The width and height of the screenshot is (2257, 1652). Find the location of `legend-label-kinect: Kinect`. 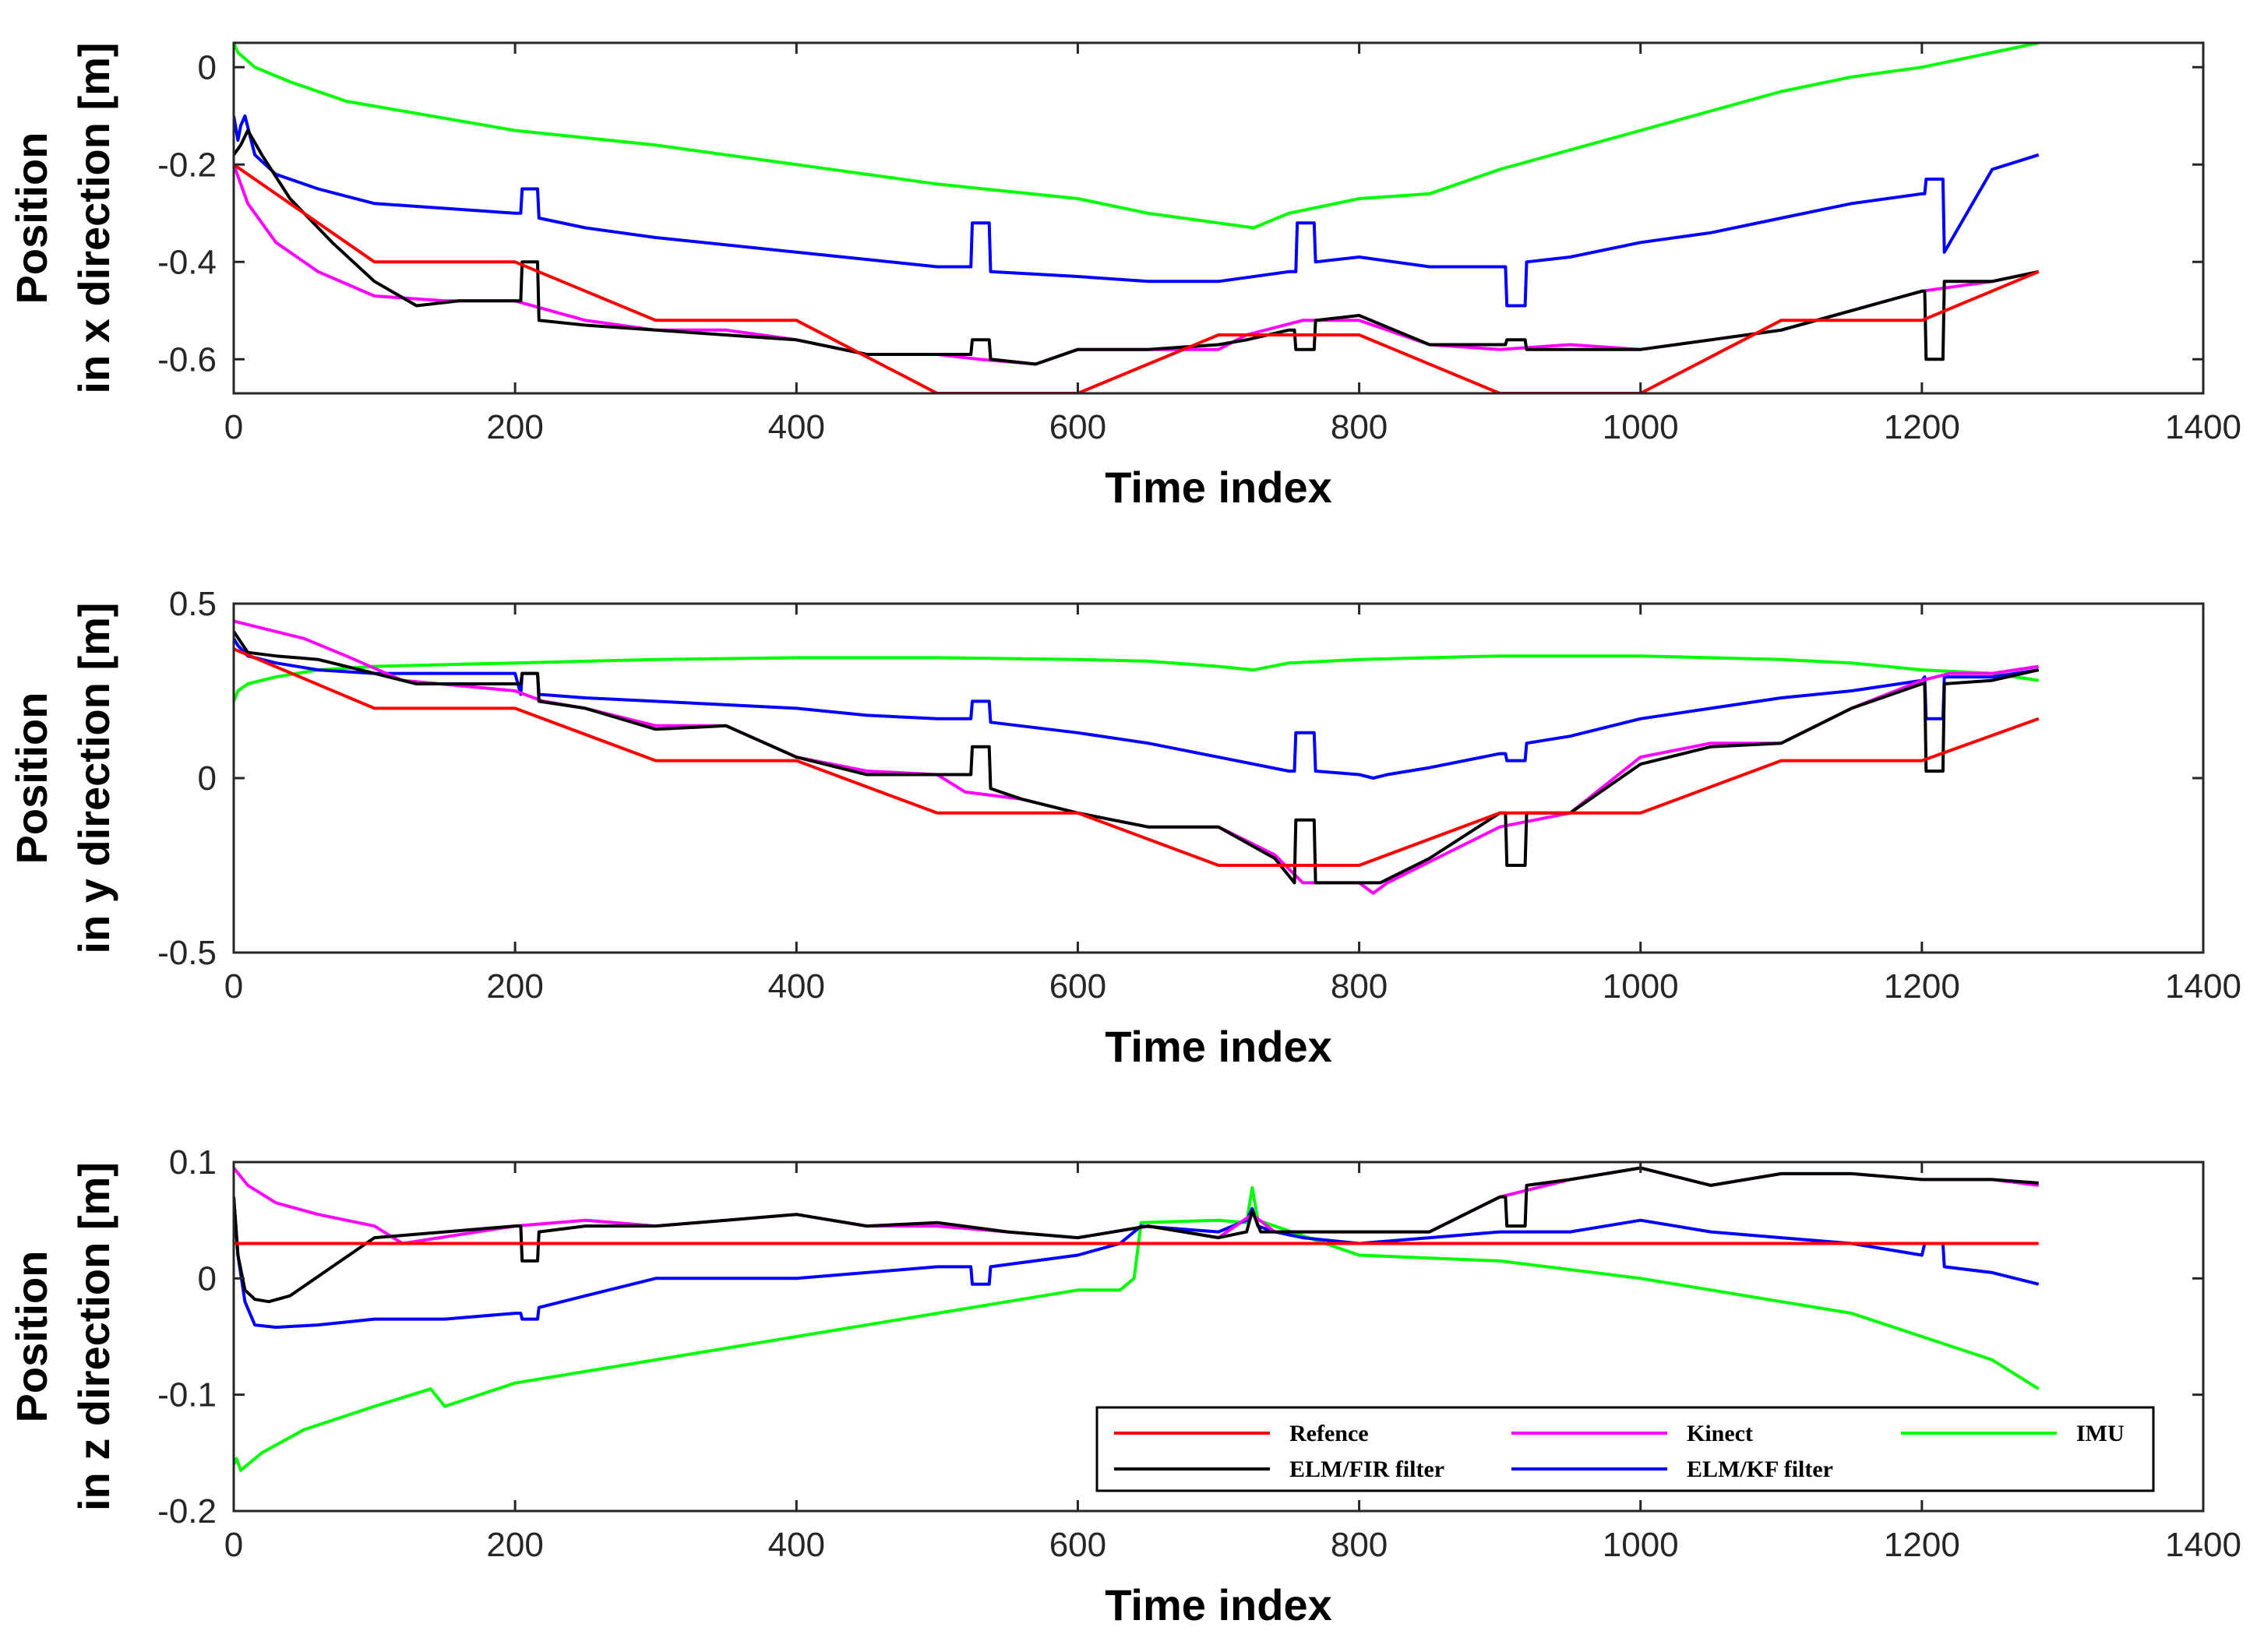

legend-label-kinect: Kinect is located at coordinates (1720, 1433).